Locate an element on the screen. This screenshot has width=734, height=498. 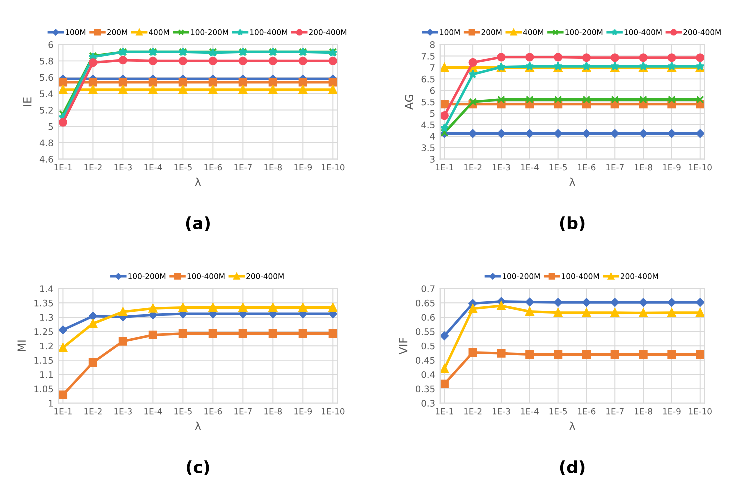
y-tick-label: 1 is located at coordinates (51, 403).